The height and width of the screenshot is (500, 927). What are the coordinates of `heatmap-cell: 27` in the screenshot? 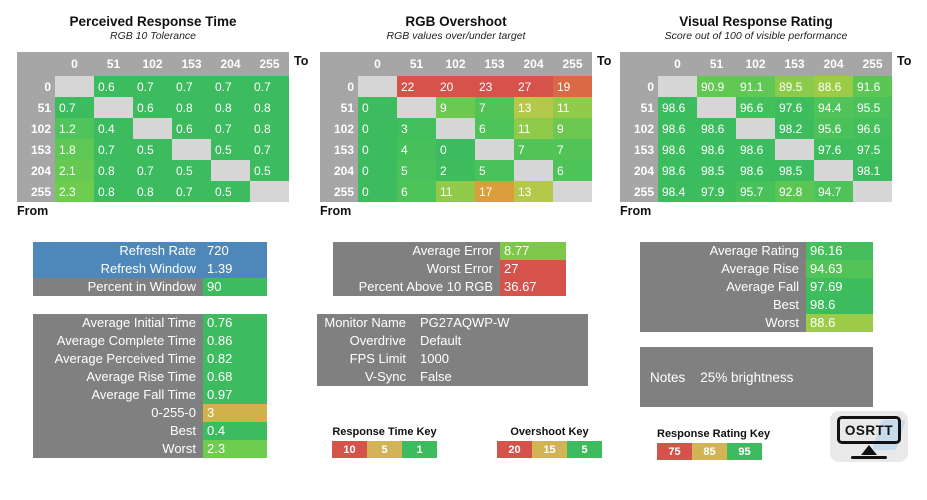 It's located at (533, 86).